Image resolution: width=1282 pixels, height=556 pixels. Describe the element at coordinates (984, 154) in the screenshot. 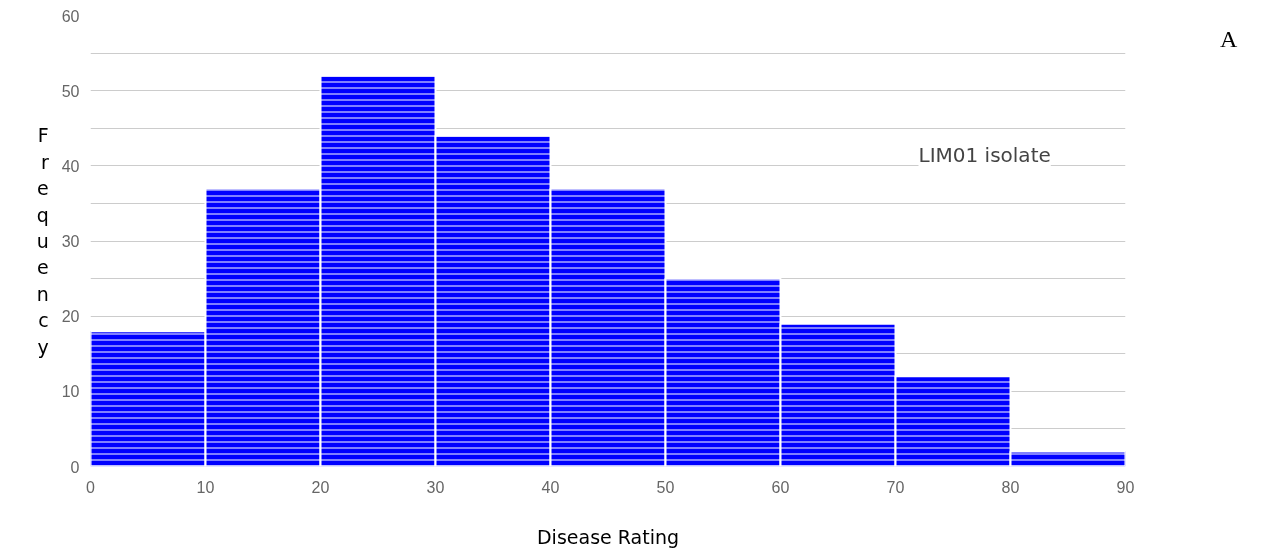

I see `annotation: LIM01 isolate` at that location.